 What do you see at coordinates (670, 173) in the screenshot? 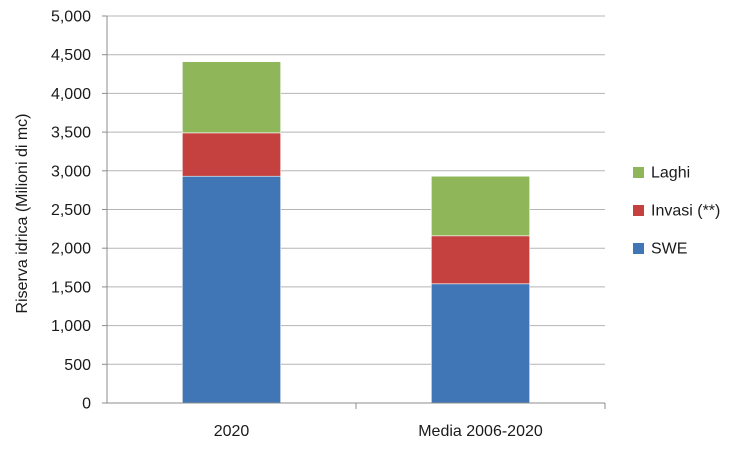
I see `legend-label-laghi: Laghi` at bounding box center [670, 173].